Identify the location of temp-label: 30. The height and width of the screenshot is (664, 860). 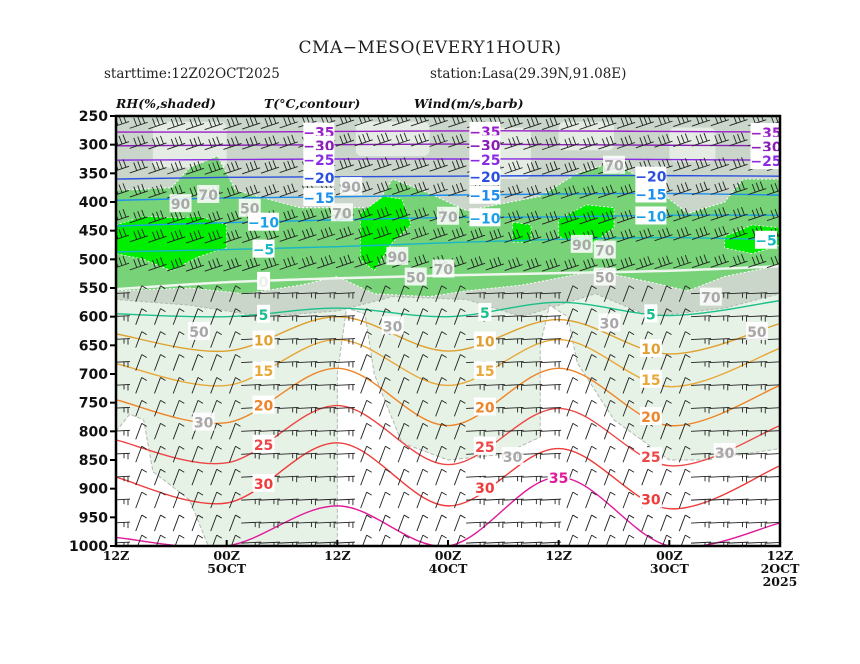
(485, 489).